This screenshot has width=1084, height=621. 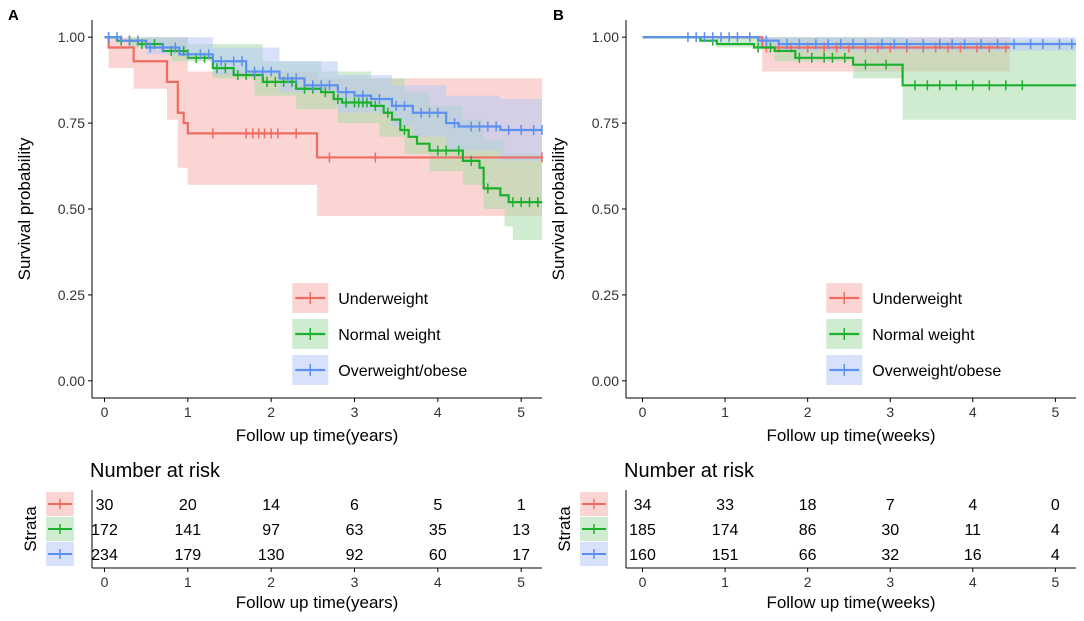 What do you see at coordinates (271, 555) in the screenshot?
I see `risk-count: 130` at bounding box center [271, 555].